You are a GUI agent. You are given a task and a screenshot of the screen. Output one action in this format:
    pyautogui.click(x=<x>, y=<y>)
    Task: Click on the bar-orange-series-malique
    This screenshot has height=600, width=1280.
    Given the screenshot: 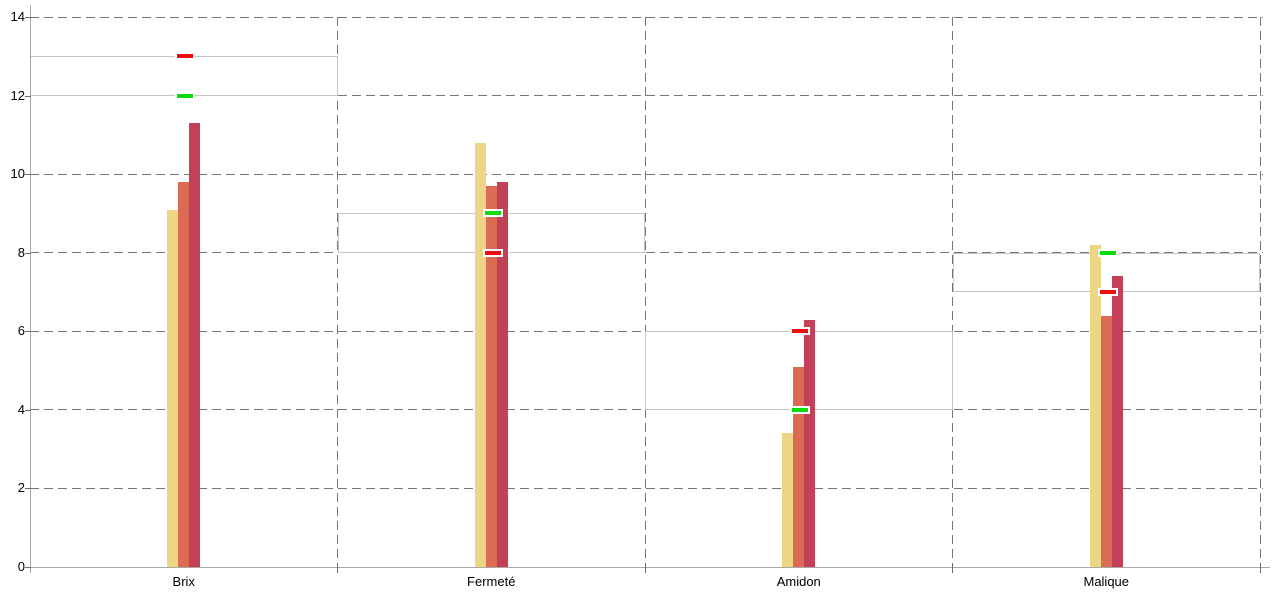 What is the action you would take?
    pyautogui.click(x=1106, y=441)
    